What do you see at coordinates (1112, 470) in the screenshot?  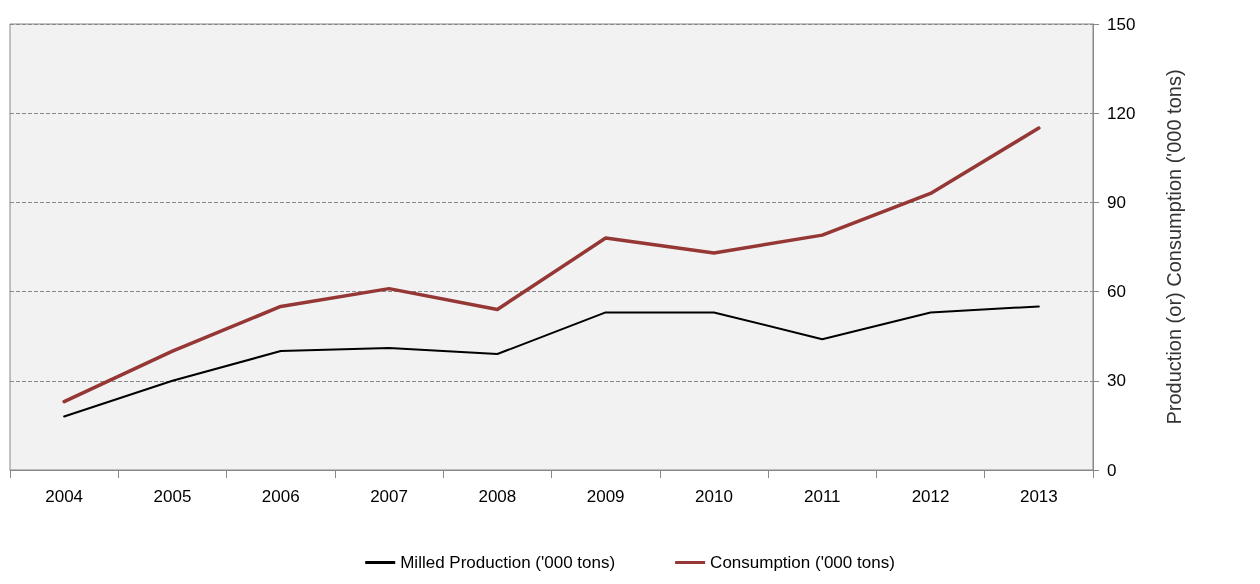 I see `y-tick-label: 0` at bounding box center [1112, 470].